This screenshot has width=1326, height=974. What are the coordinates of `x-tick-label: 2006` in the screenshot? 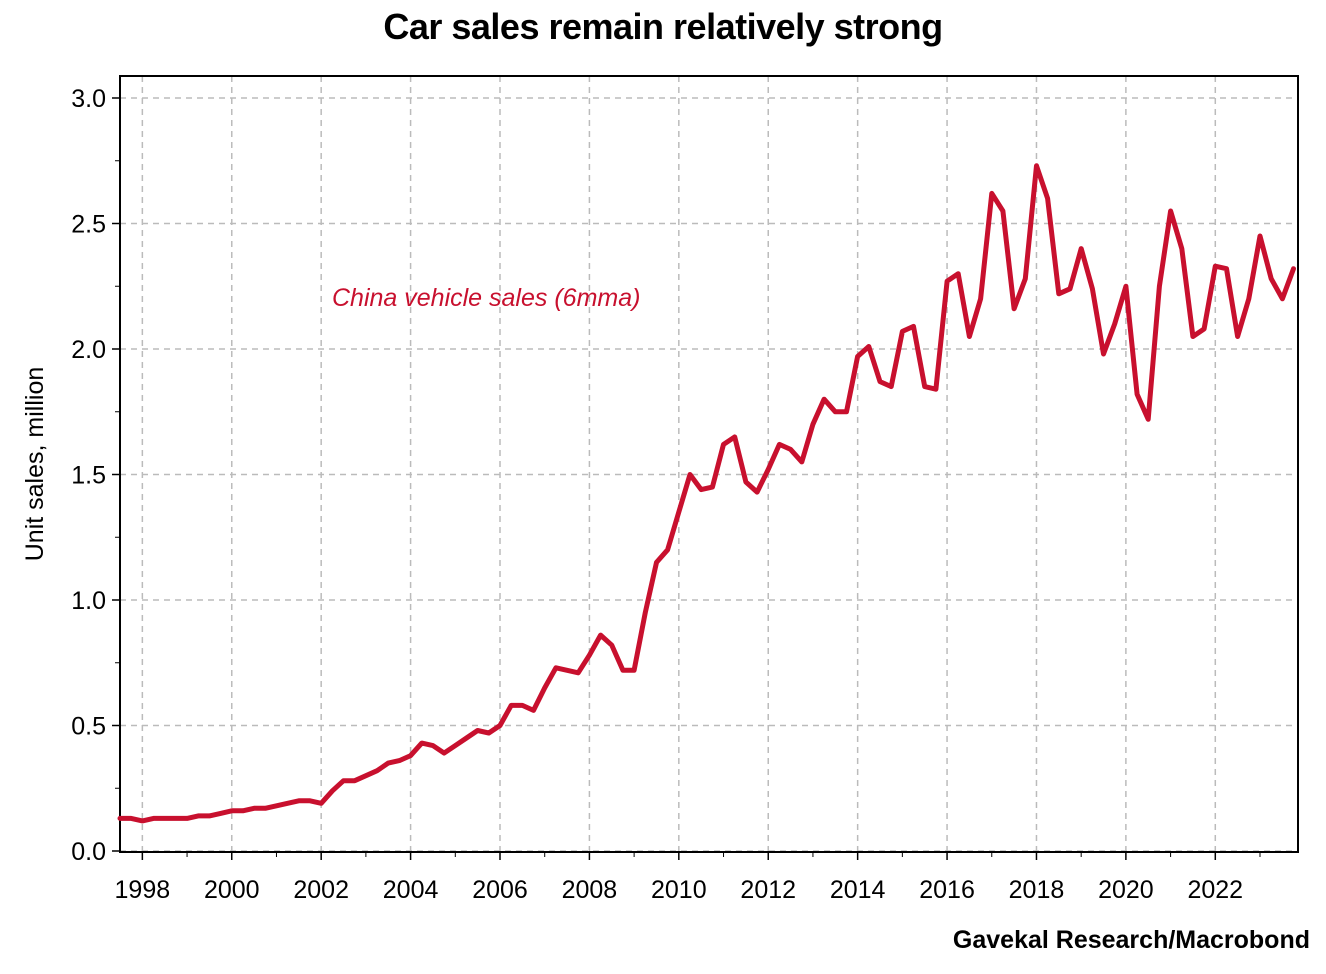 It's located at (500, 890).